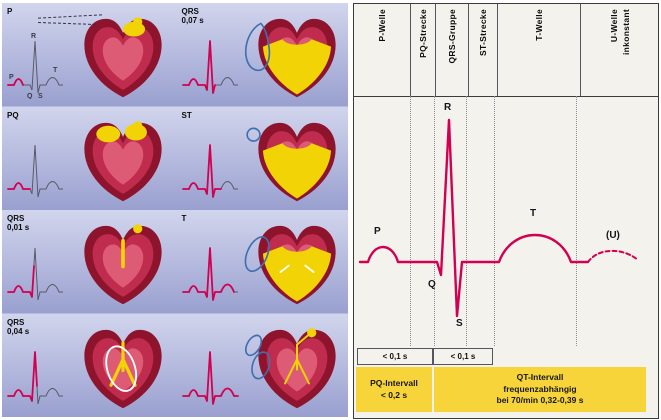  I want to click on phase-panel-qrs-004: QRS 0,04 s, so click(88, 366).